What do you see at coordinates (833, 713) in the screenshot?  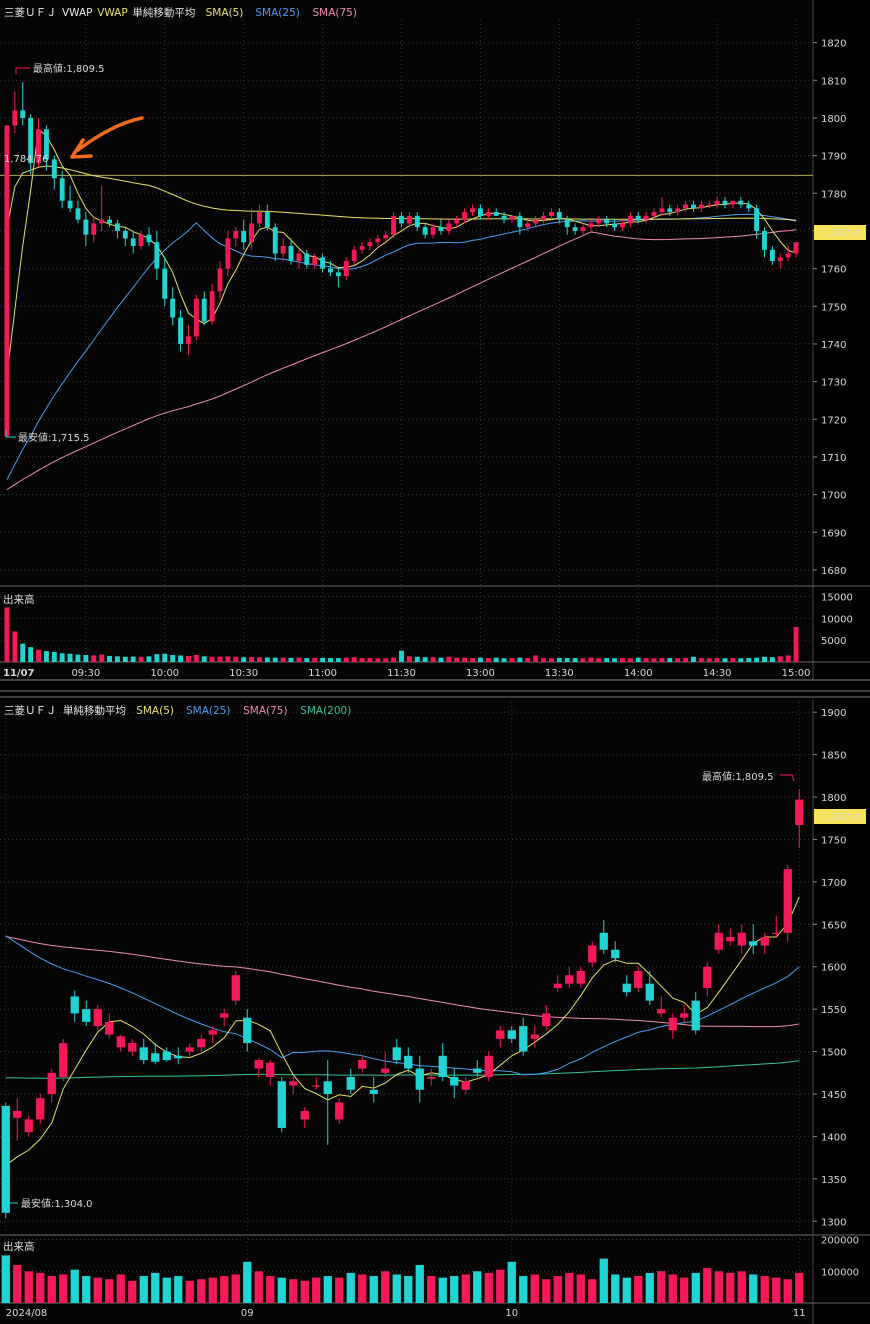 I see `price-tick-label: 1900` at bounding box center [833, 713].